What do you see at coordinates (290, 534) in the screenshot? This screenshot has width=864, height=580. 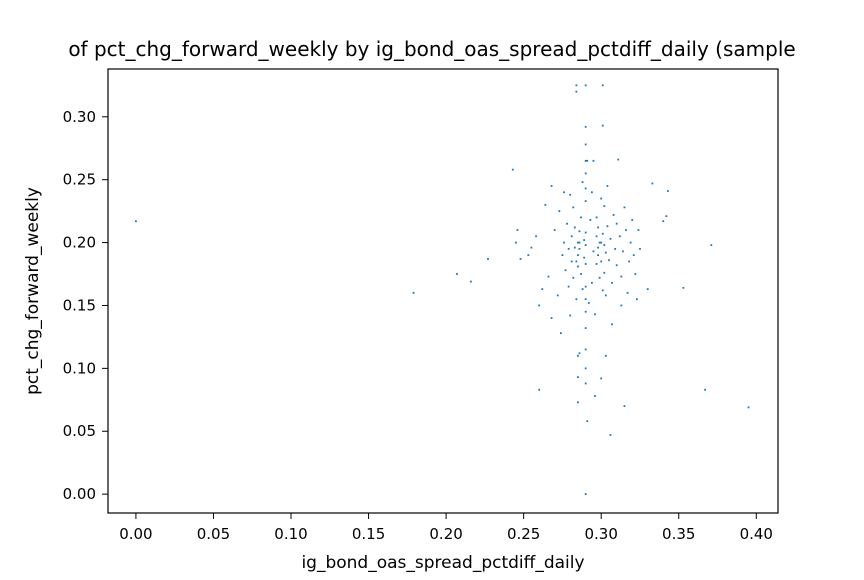 I see `x-tick-label: 0.10` at bounding box center [290, 534].